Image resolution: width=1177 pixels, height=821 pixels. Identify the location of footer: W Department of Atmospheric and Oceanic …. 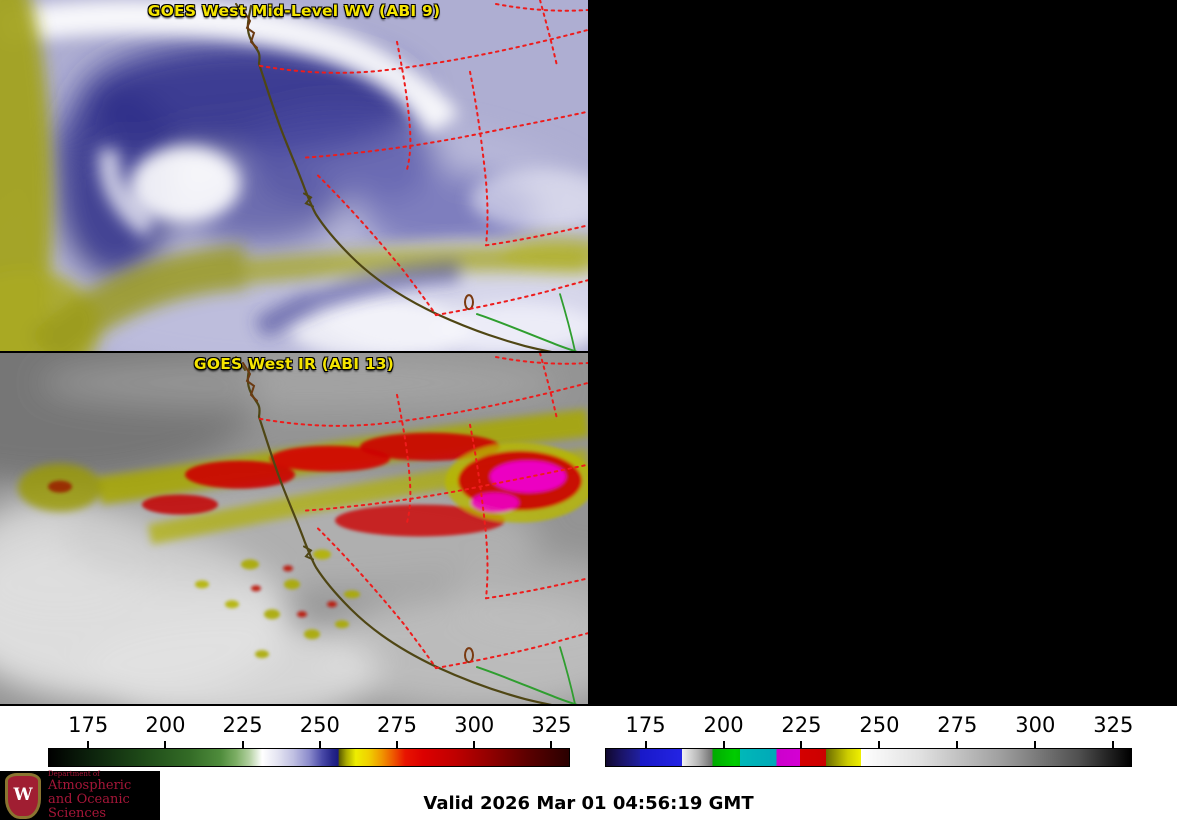
(588, 795).